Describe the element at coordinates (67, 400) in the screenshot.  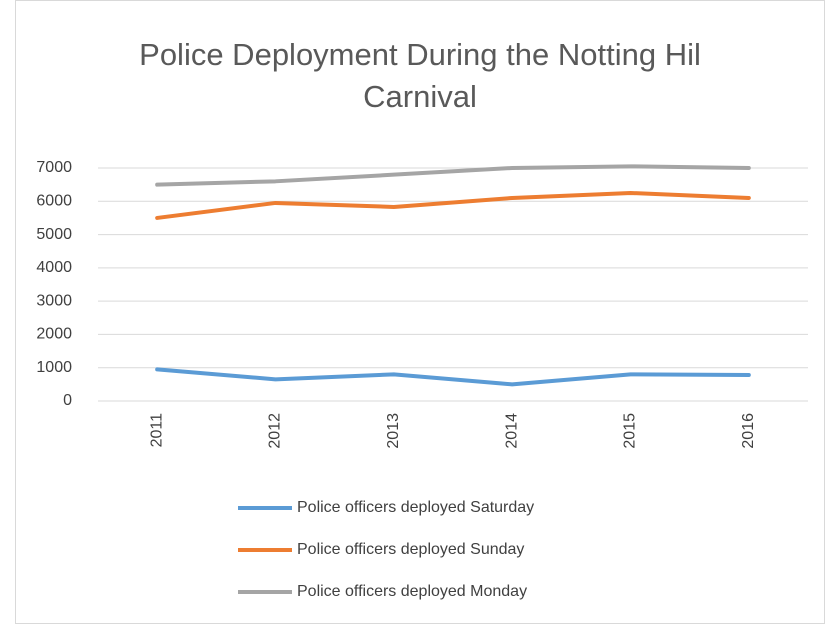
I see `y-tick-label: 0` at that location.